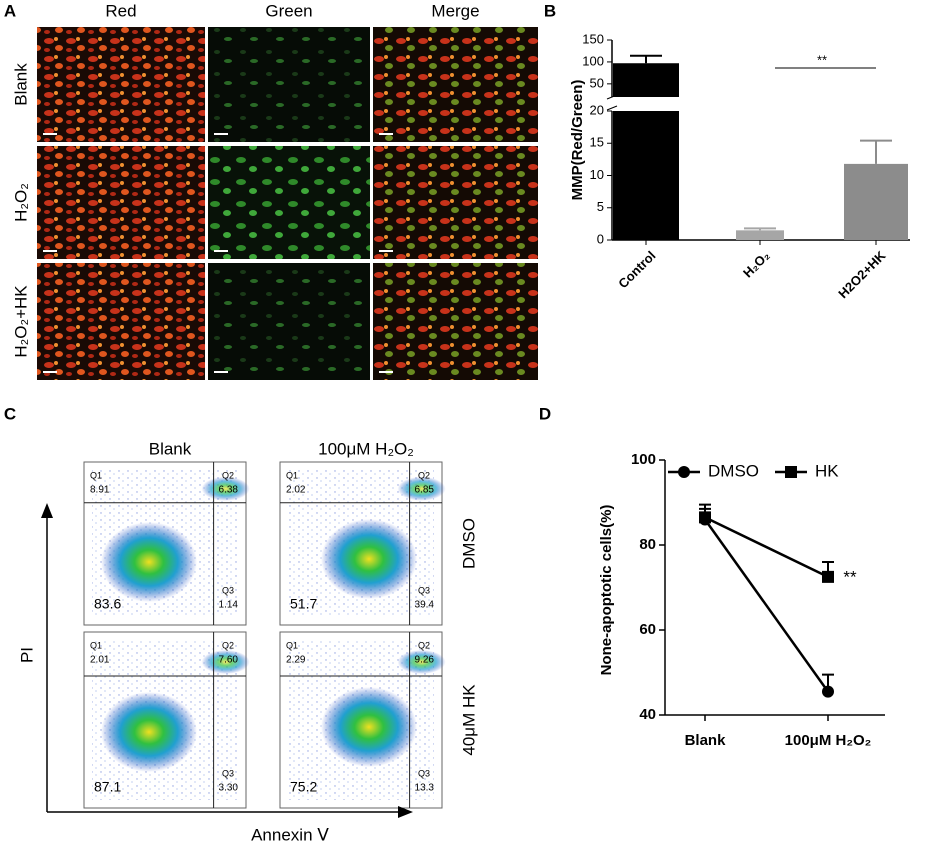 Image resolution: width=927 pixels, height=858 pixels. Describe the element at coordinates (107, 787) in the screenshot. I see `quadrant-value: 87.1` at that location.